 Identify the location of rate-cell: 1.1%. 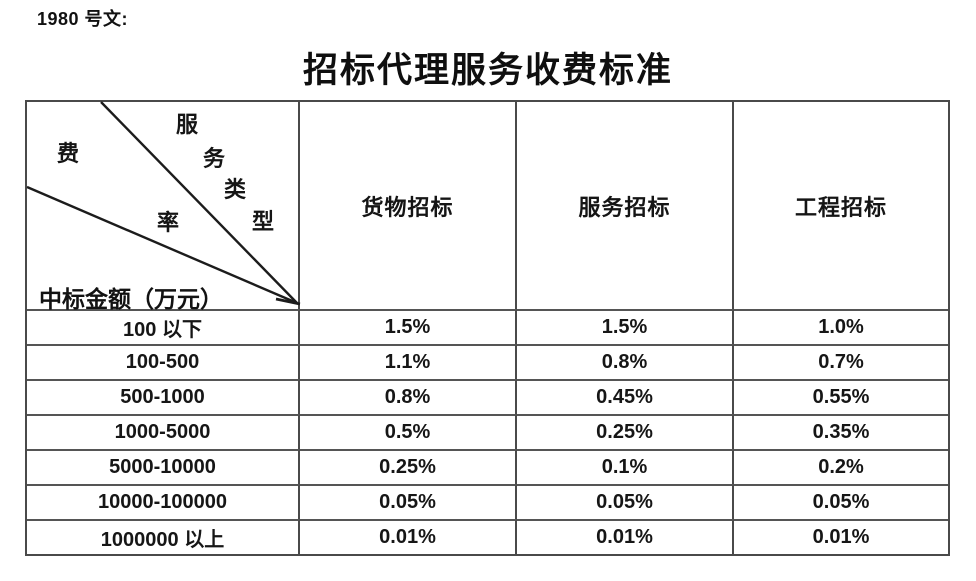
(407, 362).